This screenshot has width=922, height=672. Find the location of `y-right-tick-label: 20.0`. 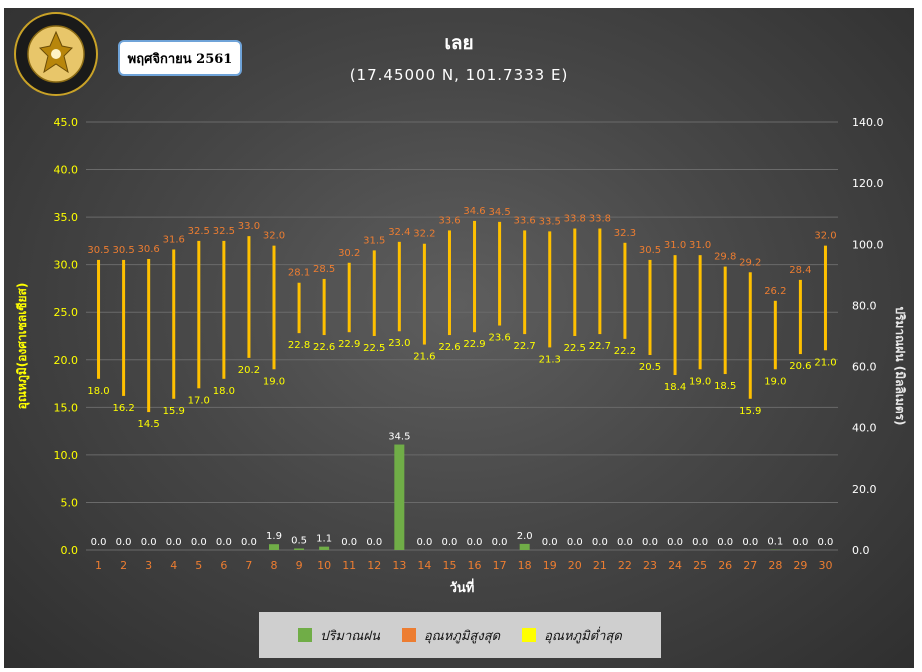

y-right-tick-label: 20.0 is located at coordinates (864, 489).